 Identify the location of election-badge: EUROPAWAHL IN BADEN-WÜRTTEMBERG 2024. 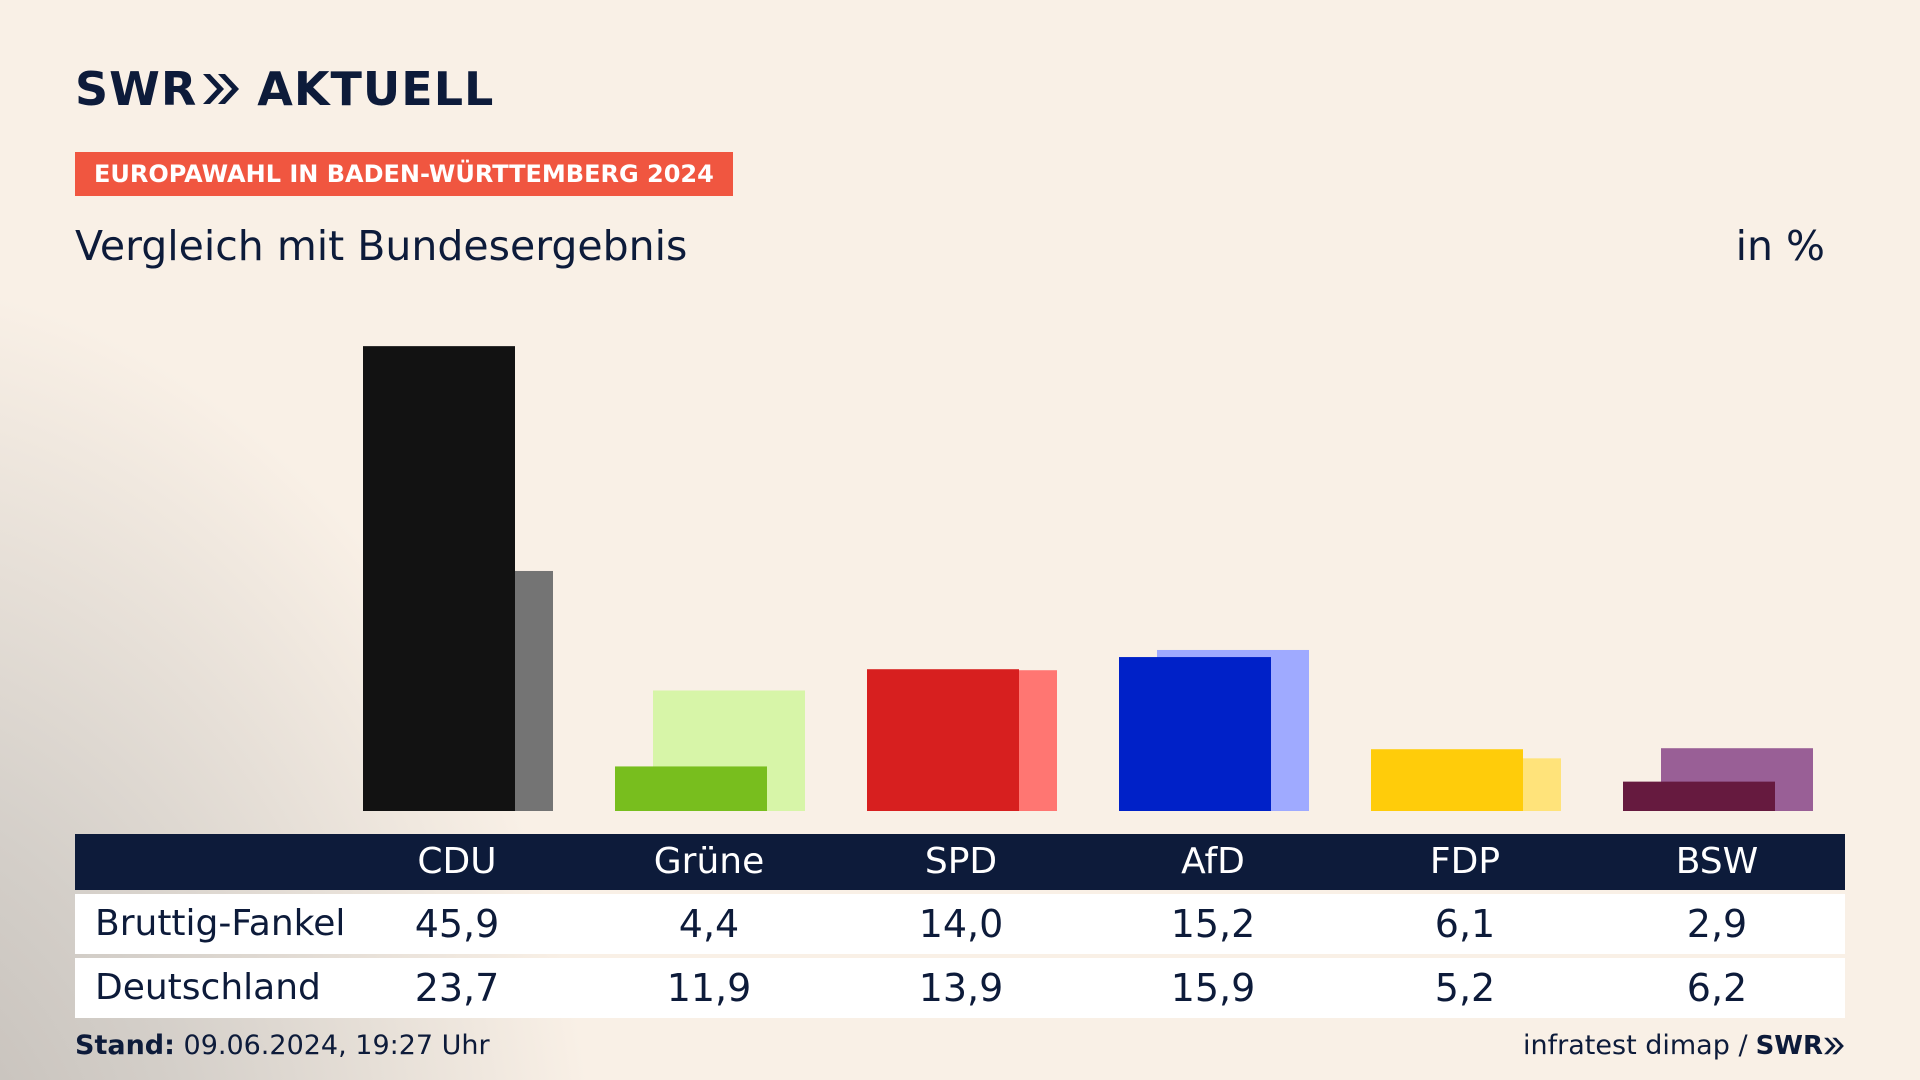
(404, 174).